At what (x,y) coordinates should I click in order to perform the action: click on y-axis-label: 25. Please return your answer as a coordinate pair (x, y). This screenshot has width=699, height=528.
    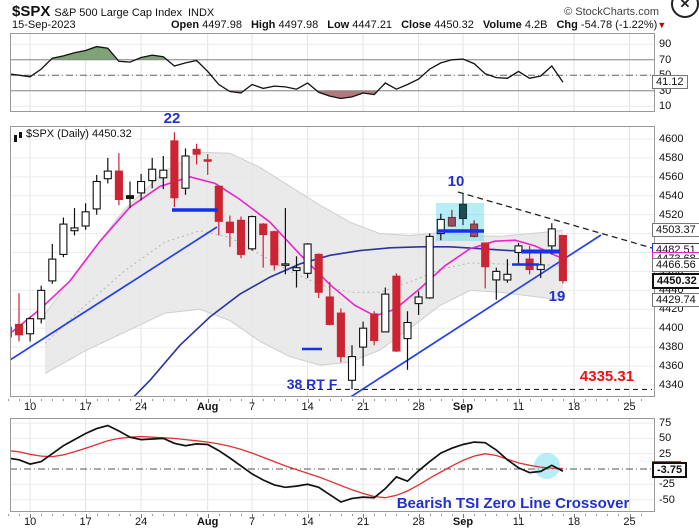
    Looking at the image, I should click on (665, 453).